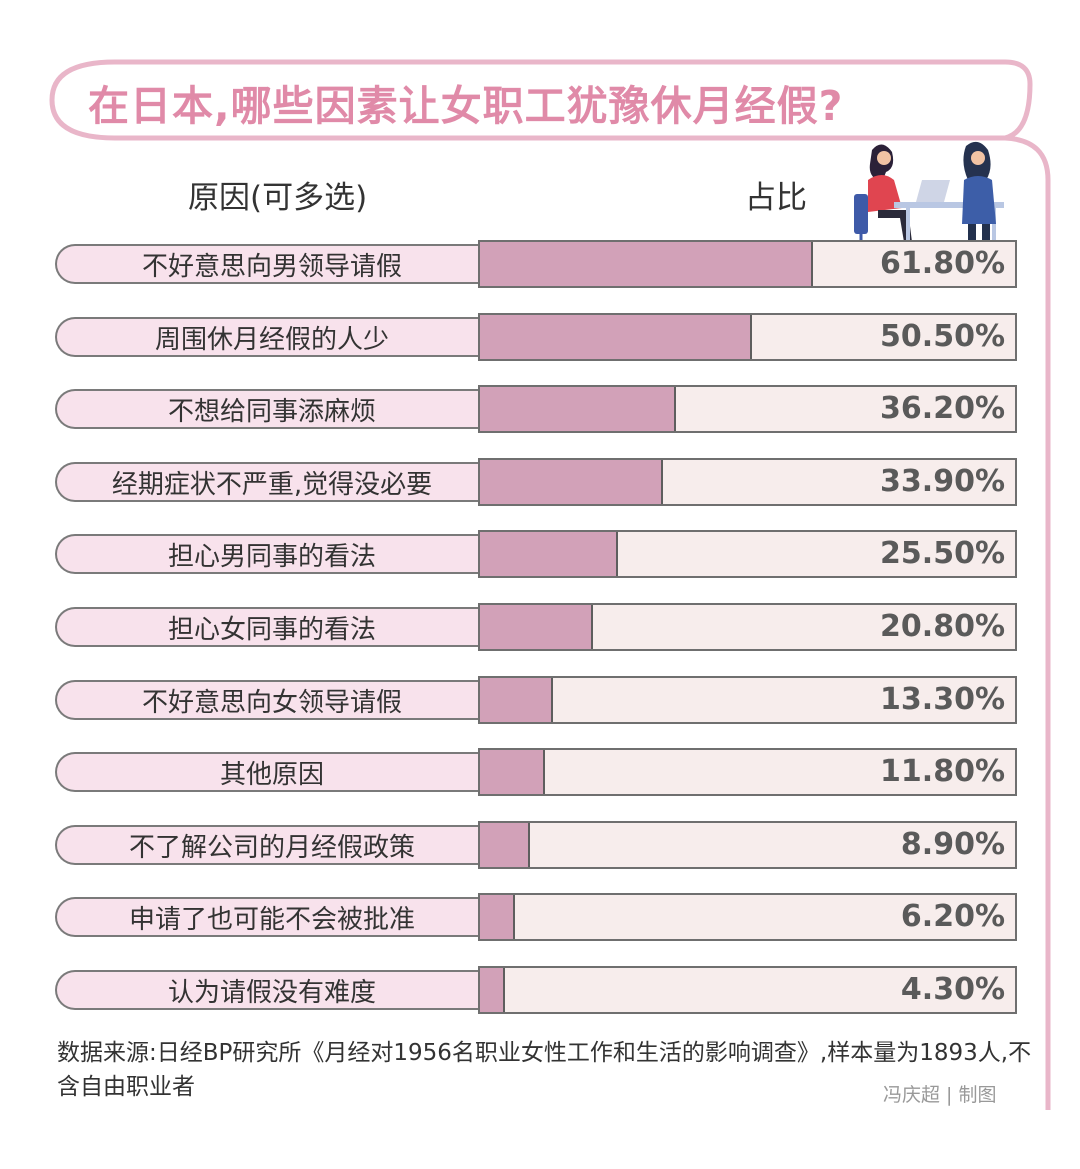 Image resolution: width=1080 pixels, height=1169 pixels. I want to click on category-label: 不好意思向女领导请假, so click(271, 700).